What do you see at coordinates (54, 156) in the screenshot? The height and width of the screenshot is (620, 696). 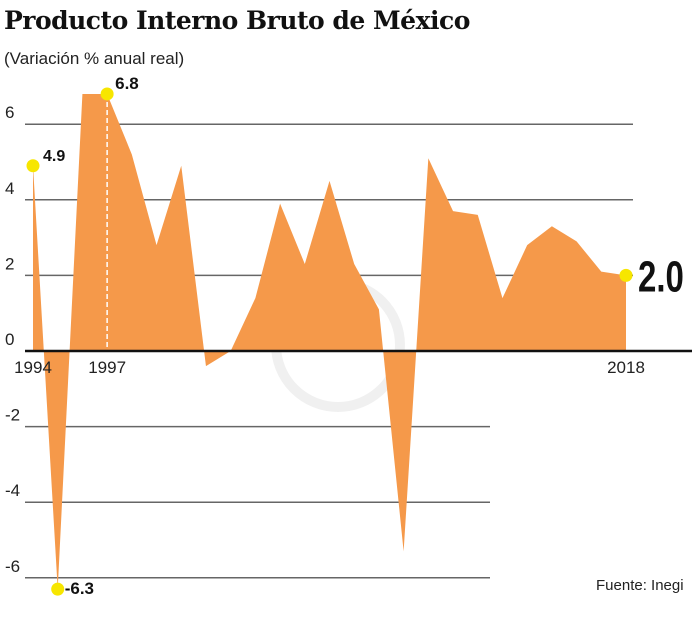 I see `annotation-label: 4.9` at bounding box center [54, 156].